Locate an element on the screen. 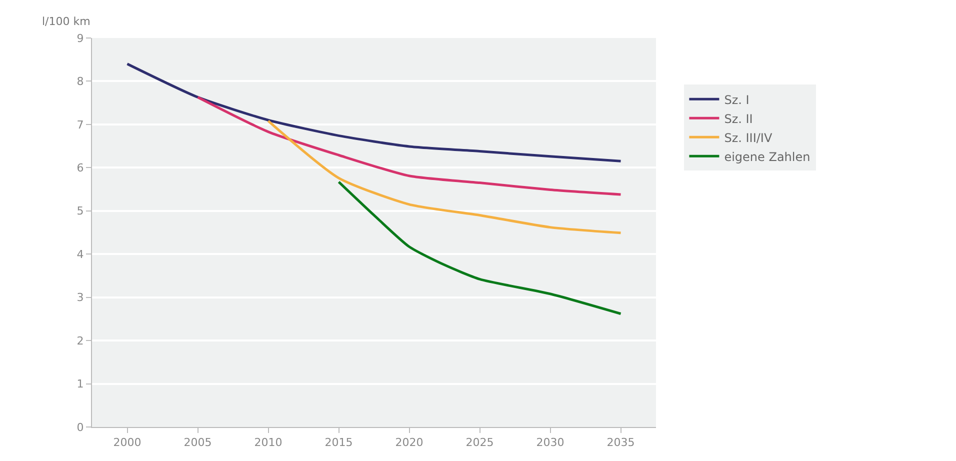  legend-label: Sz. II is located at coordinates (738, 119).